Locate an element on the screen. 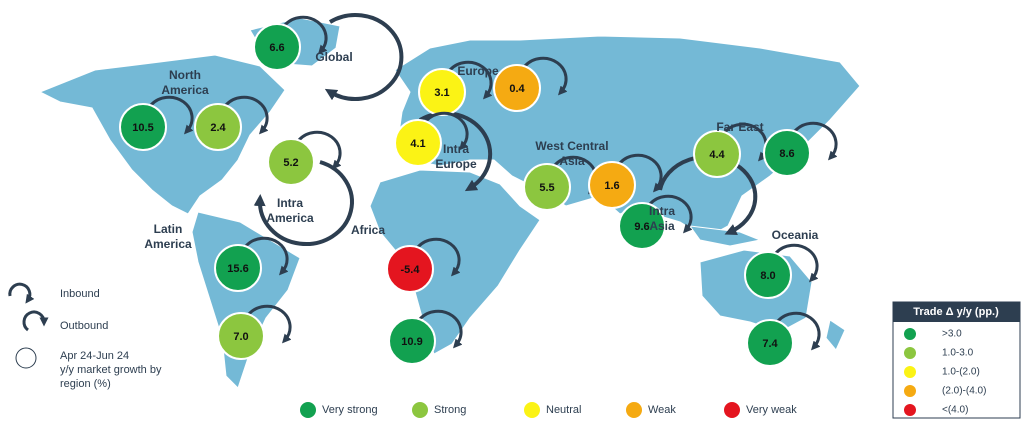 The image size is (1024, 430). region-value: 9.6 is located at coordinates (641, 227).